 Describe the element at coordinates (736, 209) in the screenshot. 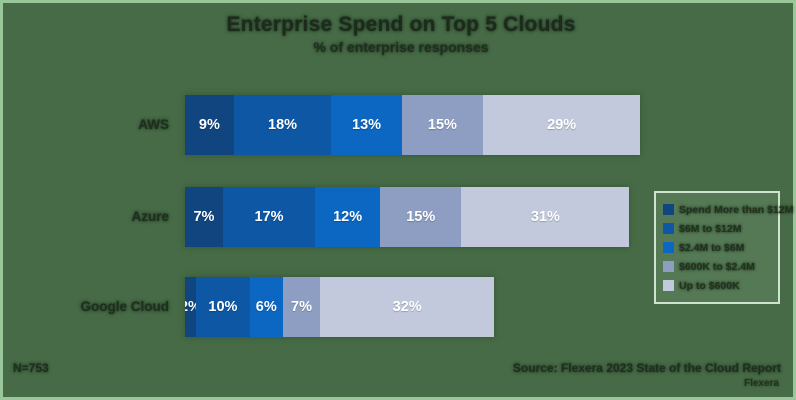

I see `legend-label: Spend More than $12M` at that location.